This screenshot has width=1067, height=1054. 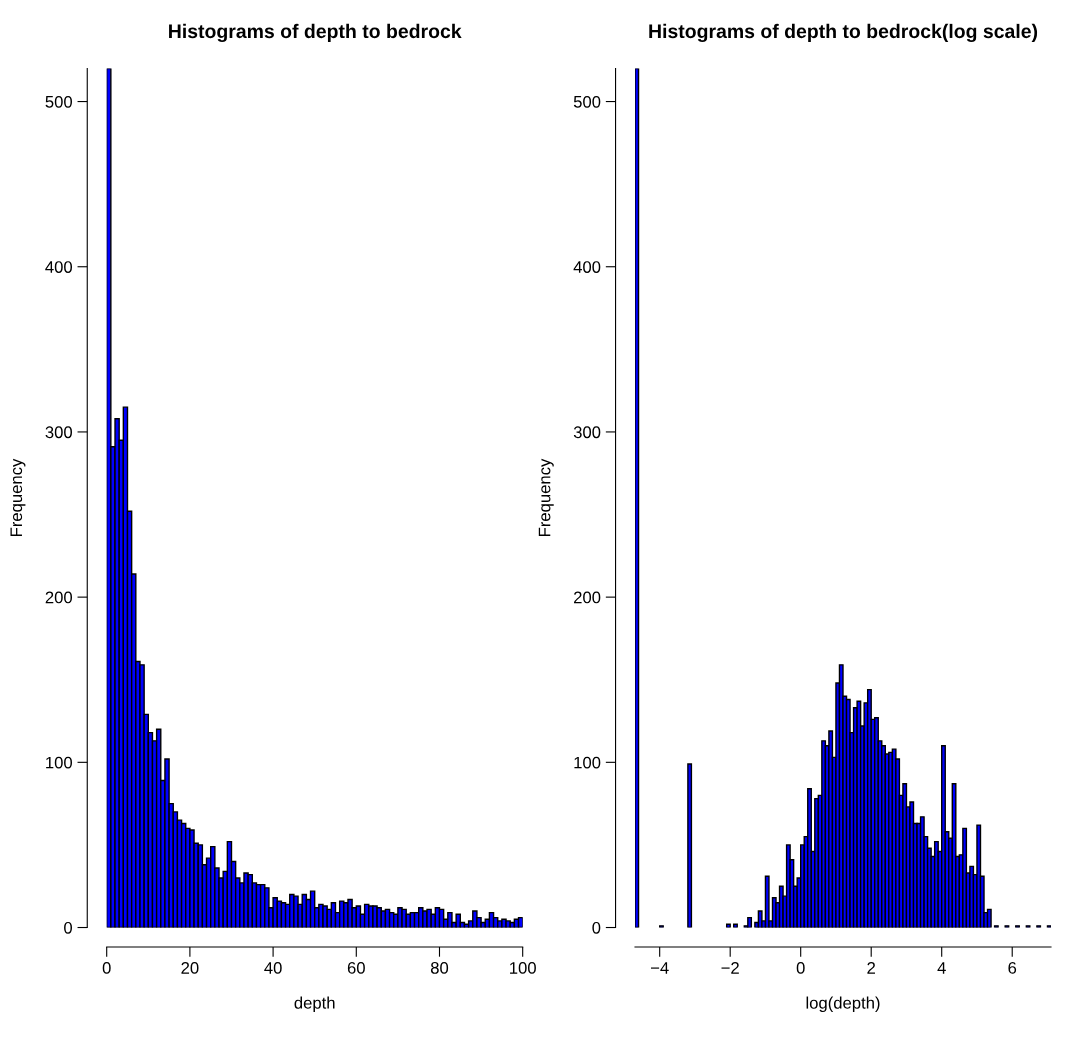 I want to click on chart-title: Histograms of depth to bedrock, so click(x=315, y=33).